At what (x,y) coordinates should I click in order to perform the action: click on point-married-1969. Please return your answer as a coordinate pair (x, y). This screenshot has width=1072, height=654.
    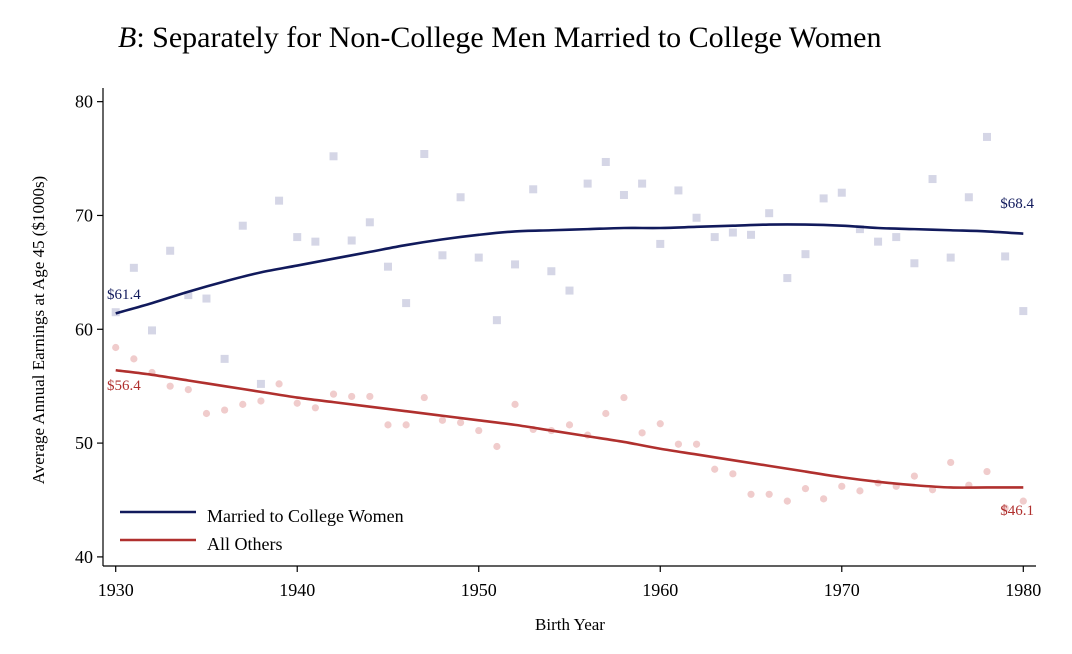
    Looking at the image, I should click on (823, 198).